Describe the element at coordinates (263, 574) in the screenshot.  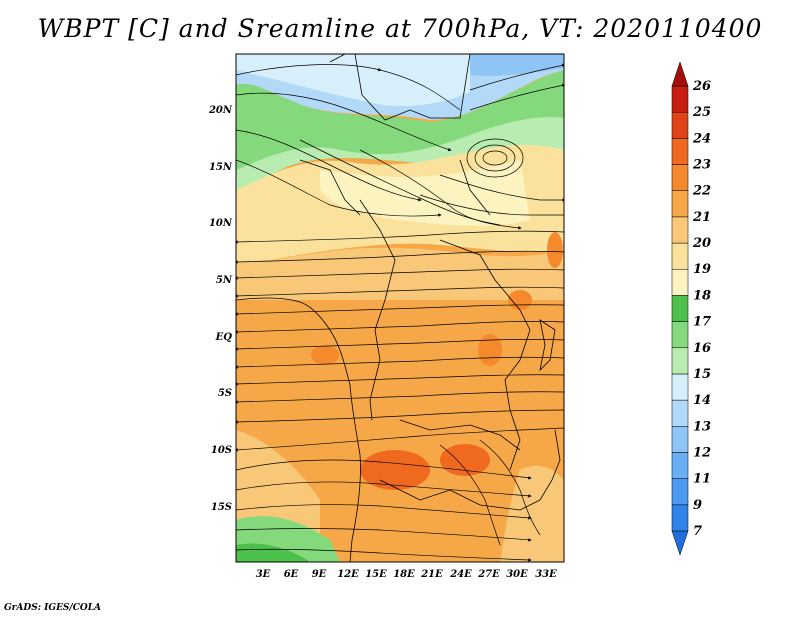
I see `lon-tick-3E: 3E` at that location.